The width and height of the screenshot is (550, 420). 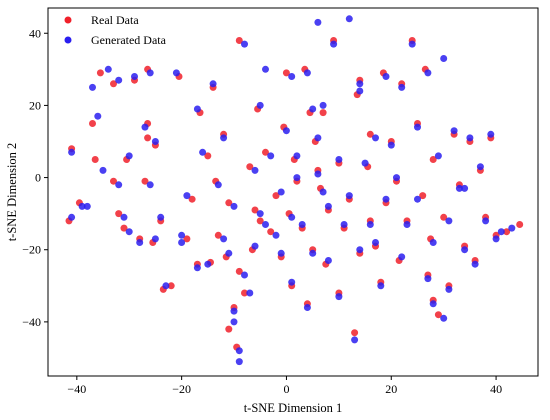 I want to click on y-tick-label: 0, so click(x=38, y=178).